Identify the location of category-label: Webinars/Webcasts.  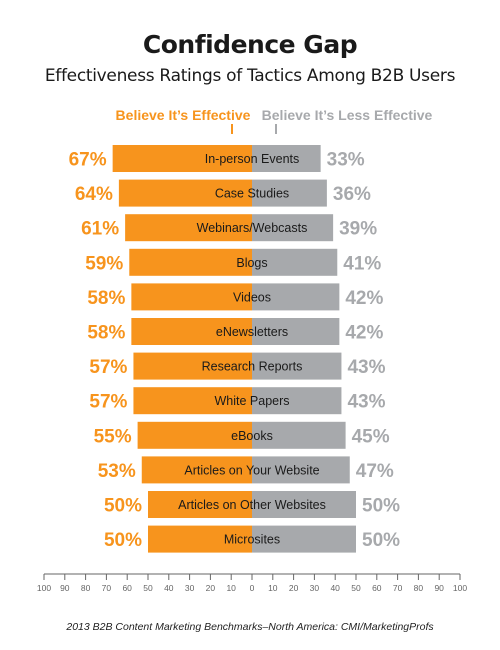
(252, 228).